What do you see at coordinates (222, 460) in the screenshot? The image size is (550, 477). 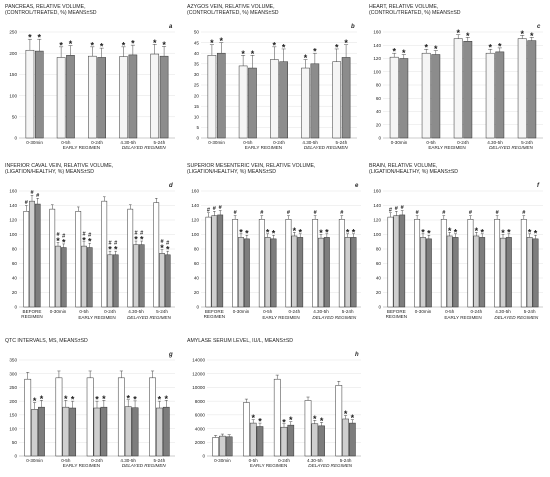 I see `x-tick-h-0: 0-30min` at bounding box center [222, 460].